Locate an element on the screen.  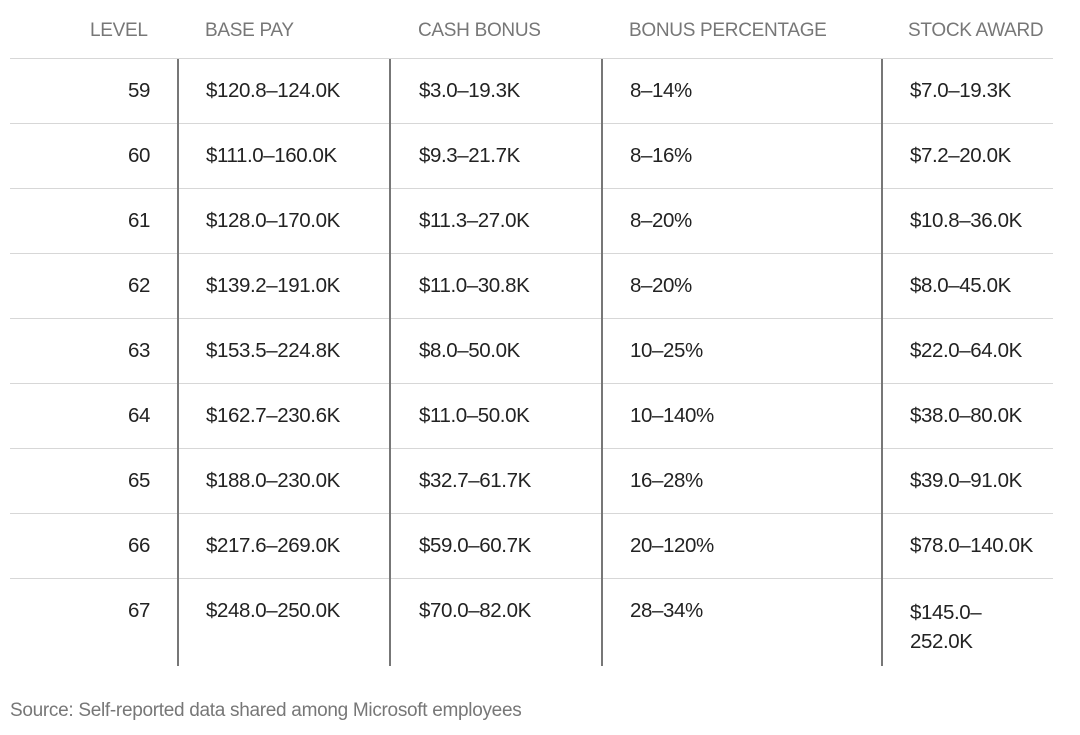
cell-stock-award: $7.0–19.3K is located at coordinates (960, 90).